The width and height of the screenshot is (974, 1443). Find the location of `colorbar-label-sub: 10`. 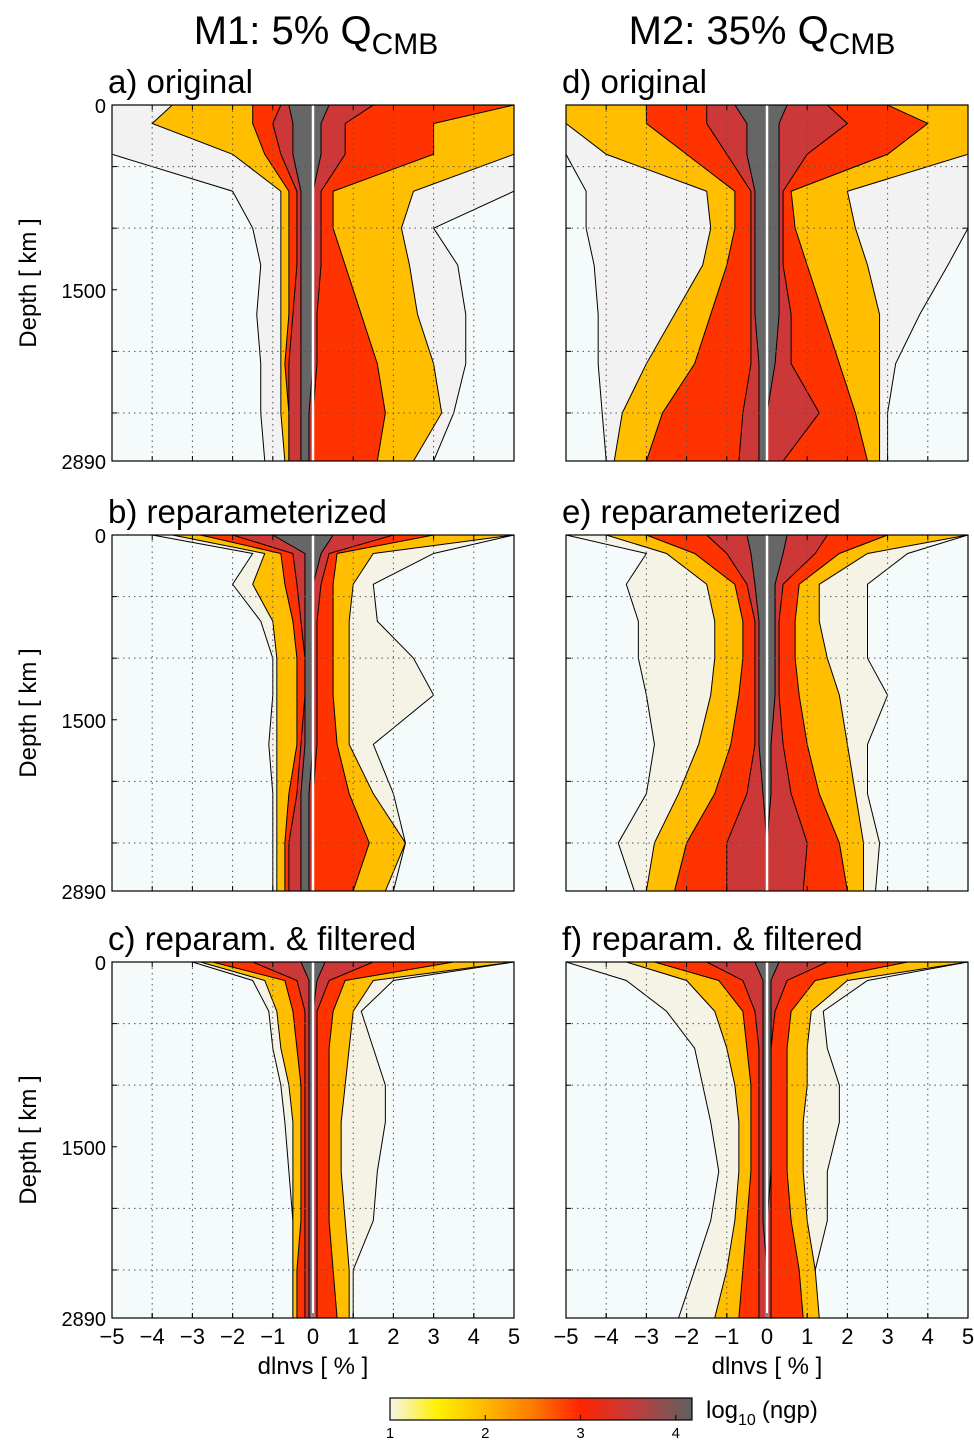

colorbar-label-sub: 10 is located at coordinates (747, 1420).